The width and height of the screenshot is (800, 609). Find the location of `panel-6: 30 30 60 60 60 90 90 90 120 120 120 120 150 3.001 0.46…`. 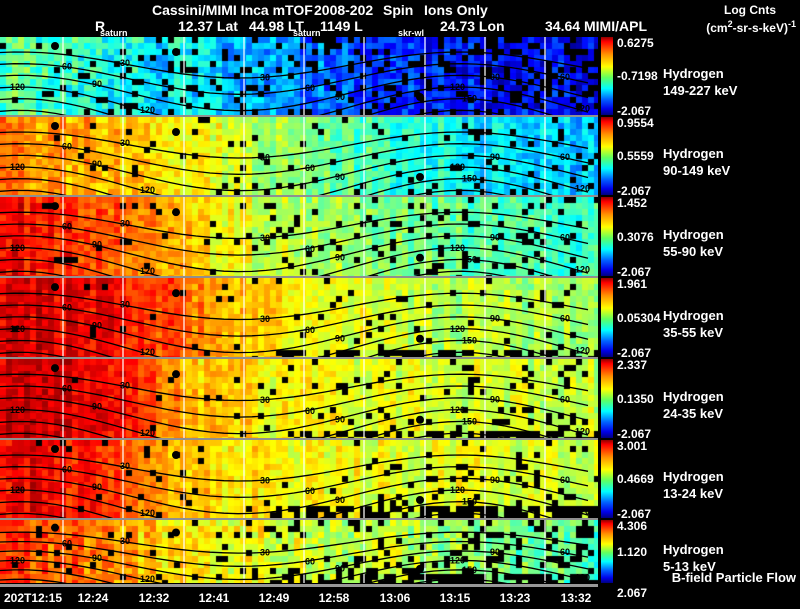

panel-6: 30 30 60 60 60 90 90 90 120 120 120 120 150 3.001 0.46… is located at coordinates (400, 480).